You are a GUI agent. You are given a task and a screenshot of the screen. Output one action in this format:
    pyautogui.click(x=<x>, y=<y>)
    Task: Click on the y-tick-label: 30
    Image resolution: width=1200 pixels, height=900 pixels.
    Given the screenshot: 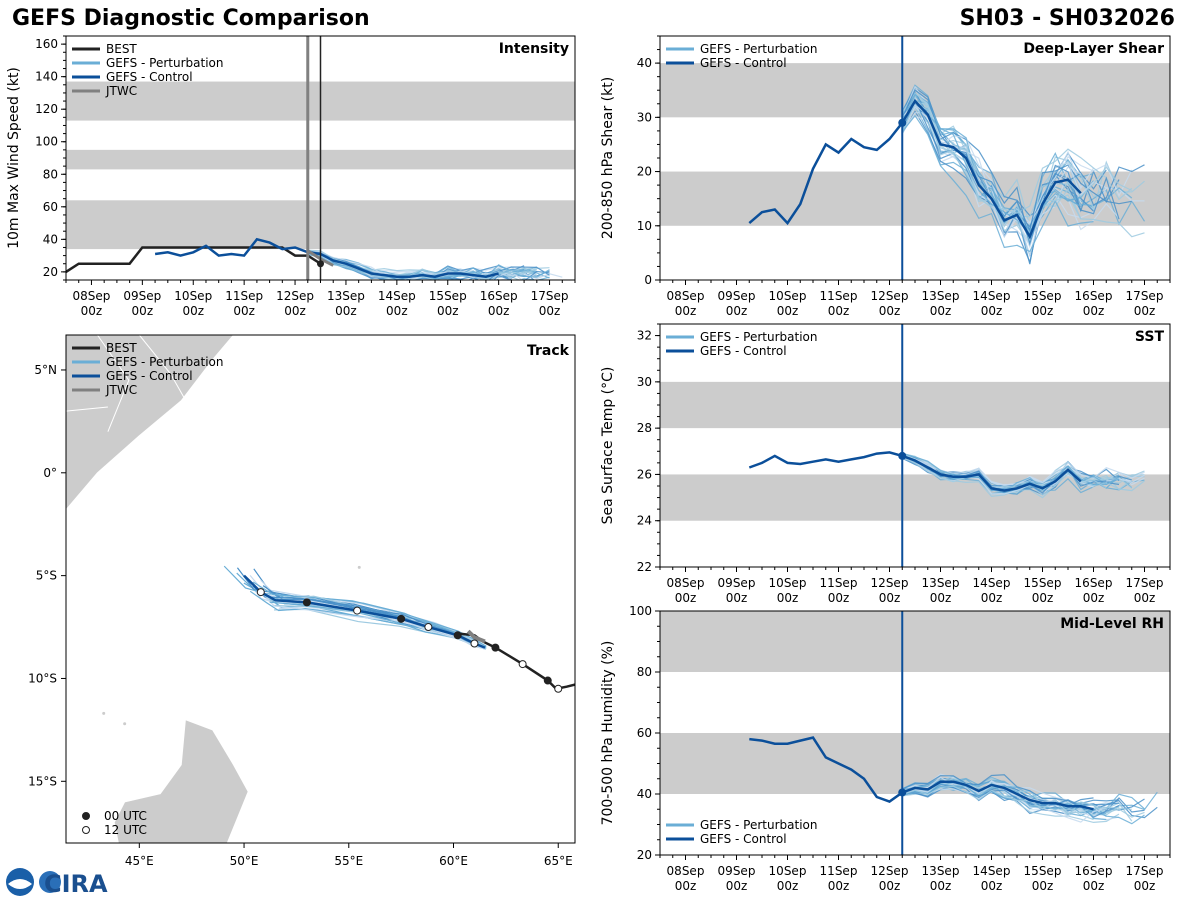 What is the action you would take?
    pyautogui.click(x=644, y=382)
    